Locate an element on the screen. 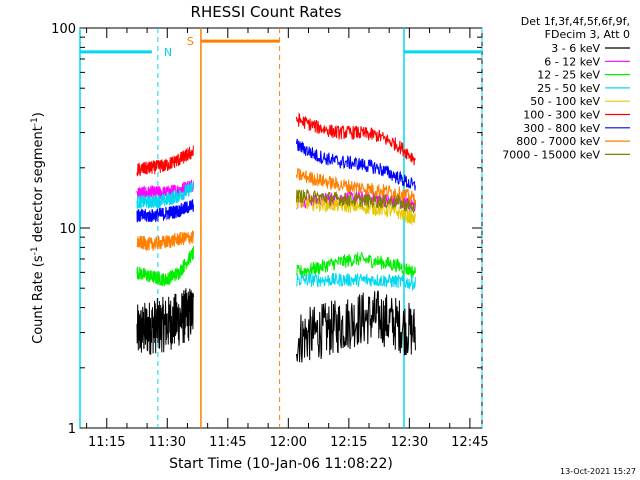  saa-label: S is located at coordinates (190, 41).